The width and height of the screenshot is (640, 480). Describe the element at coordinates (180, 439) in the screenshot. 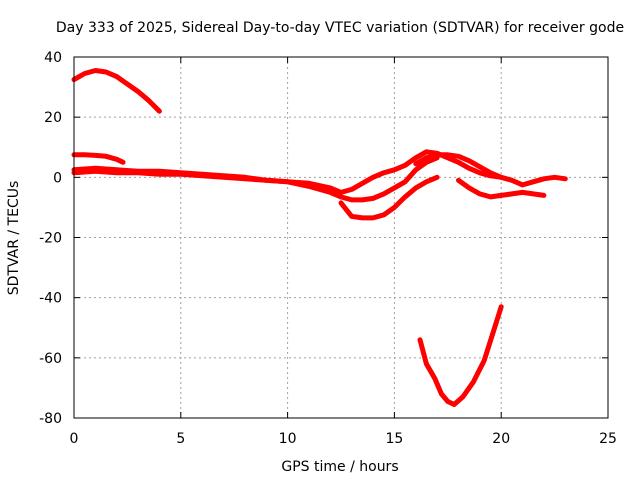

I see `x-tick-label: 5` at that location.